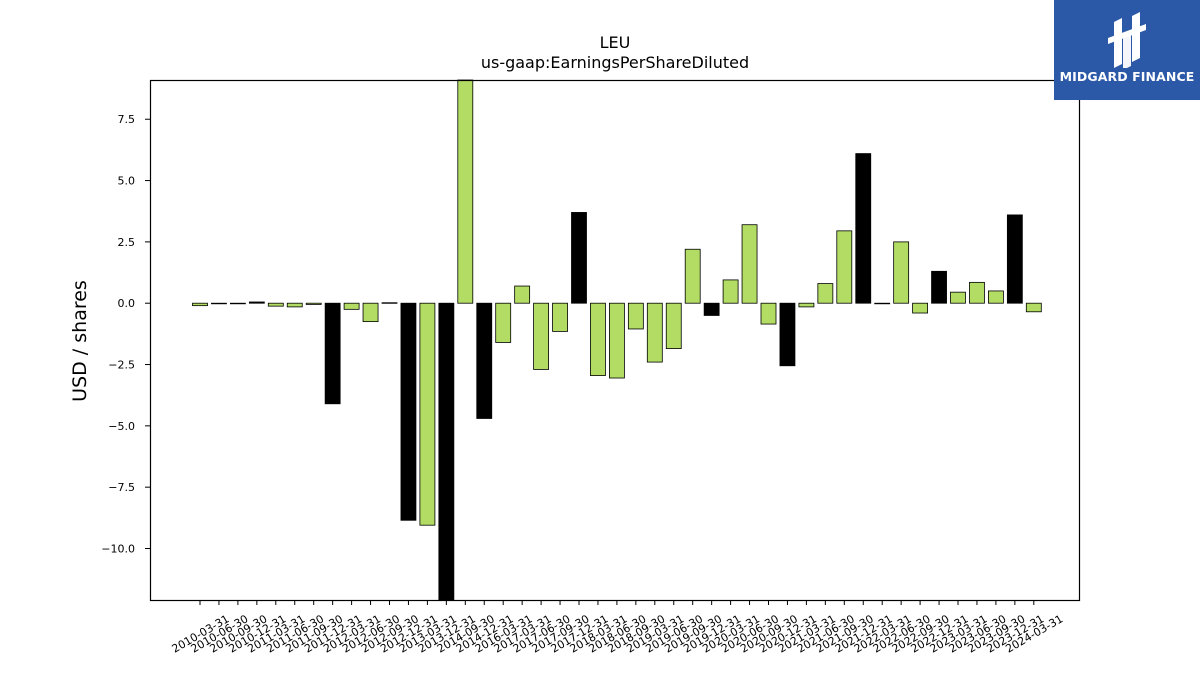  What do you see at coordinates (1127, 76) in the screenshot?
I see `brand-logo-text: MIDGARD FINANCE` at bounding box center [1127, 76].